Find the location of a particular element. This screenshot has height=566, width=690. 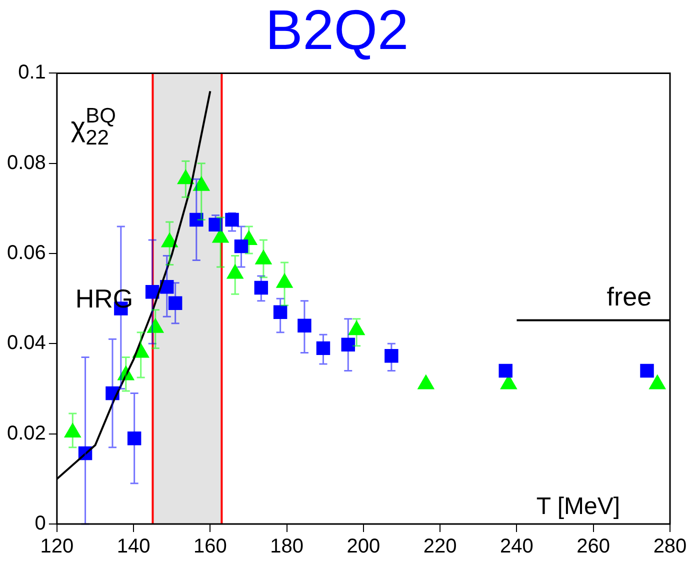

x-tick-label: 120 is located at coordinates (57, 547).